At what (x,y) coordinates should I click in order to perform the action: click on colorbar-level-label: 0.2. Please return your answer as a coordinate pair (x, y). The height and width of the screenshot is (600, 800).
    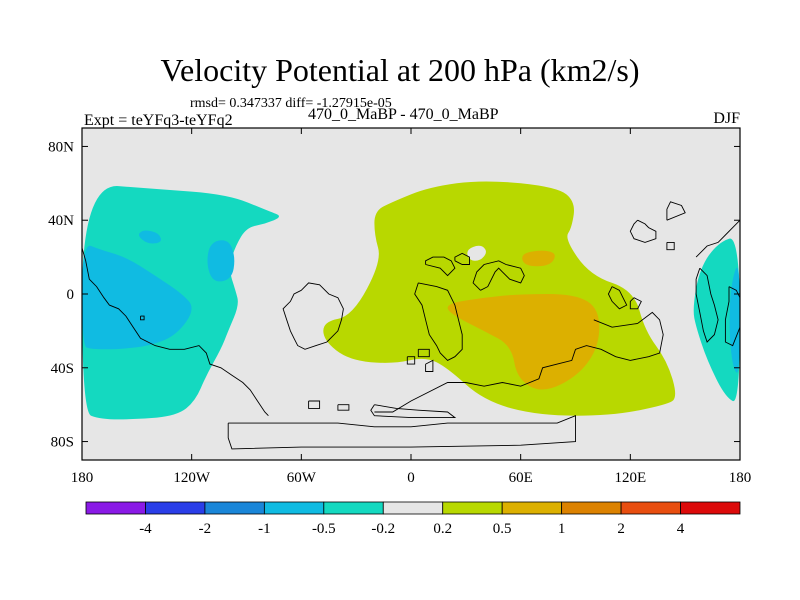
    Looking at the image, I should click on (442, 529).